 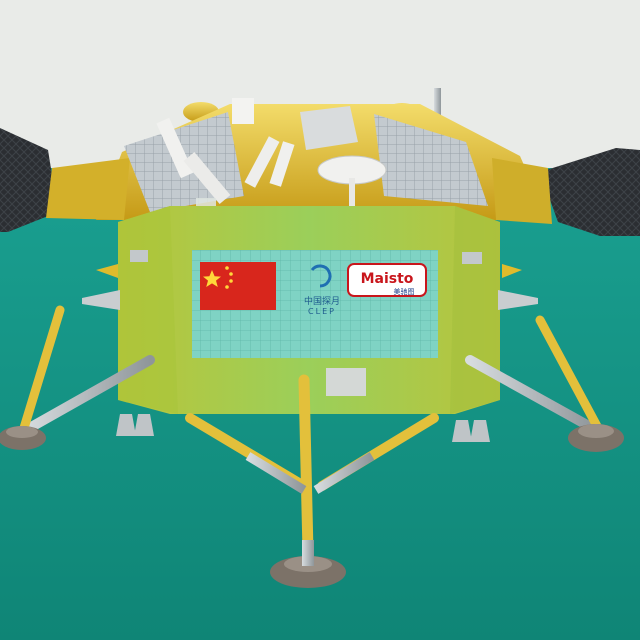 What do you see at coordinates (88, 189) in the screenshot?
I see `left-side-box` at bounding box center [88, 189].